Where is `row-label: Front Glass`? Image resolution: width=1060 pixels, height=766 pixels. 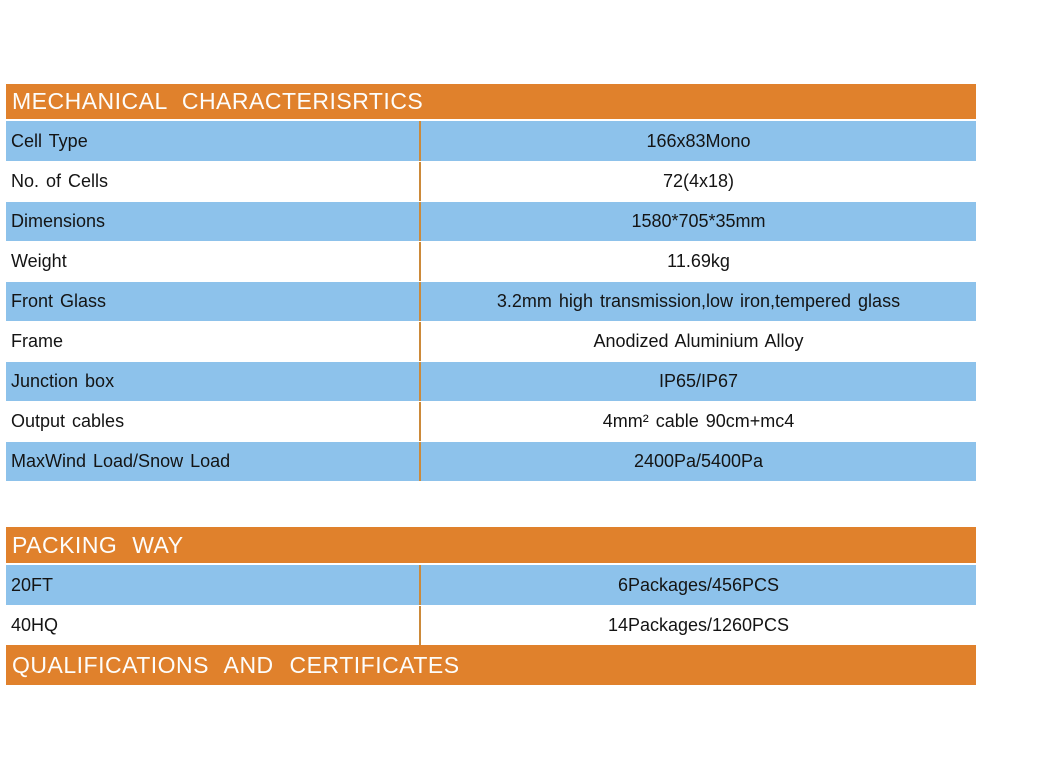 row-label: Front Glass is located at coordinates (213, 301).